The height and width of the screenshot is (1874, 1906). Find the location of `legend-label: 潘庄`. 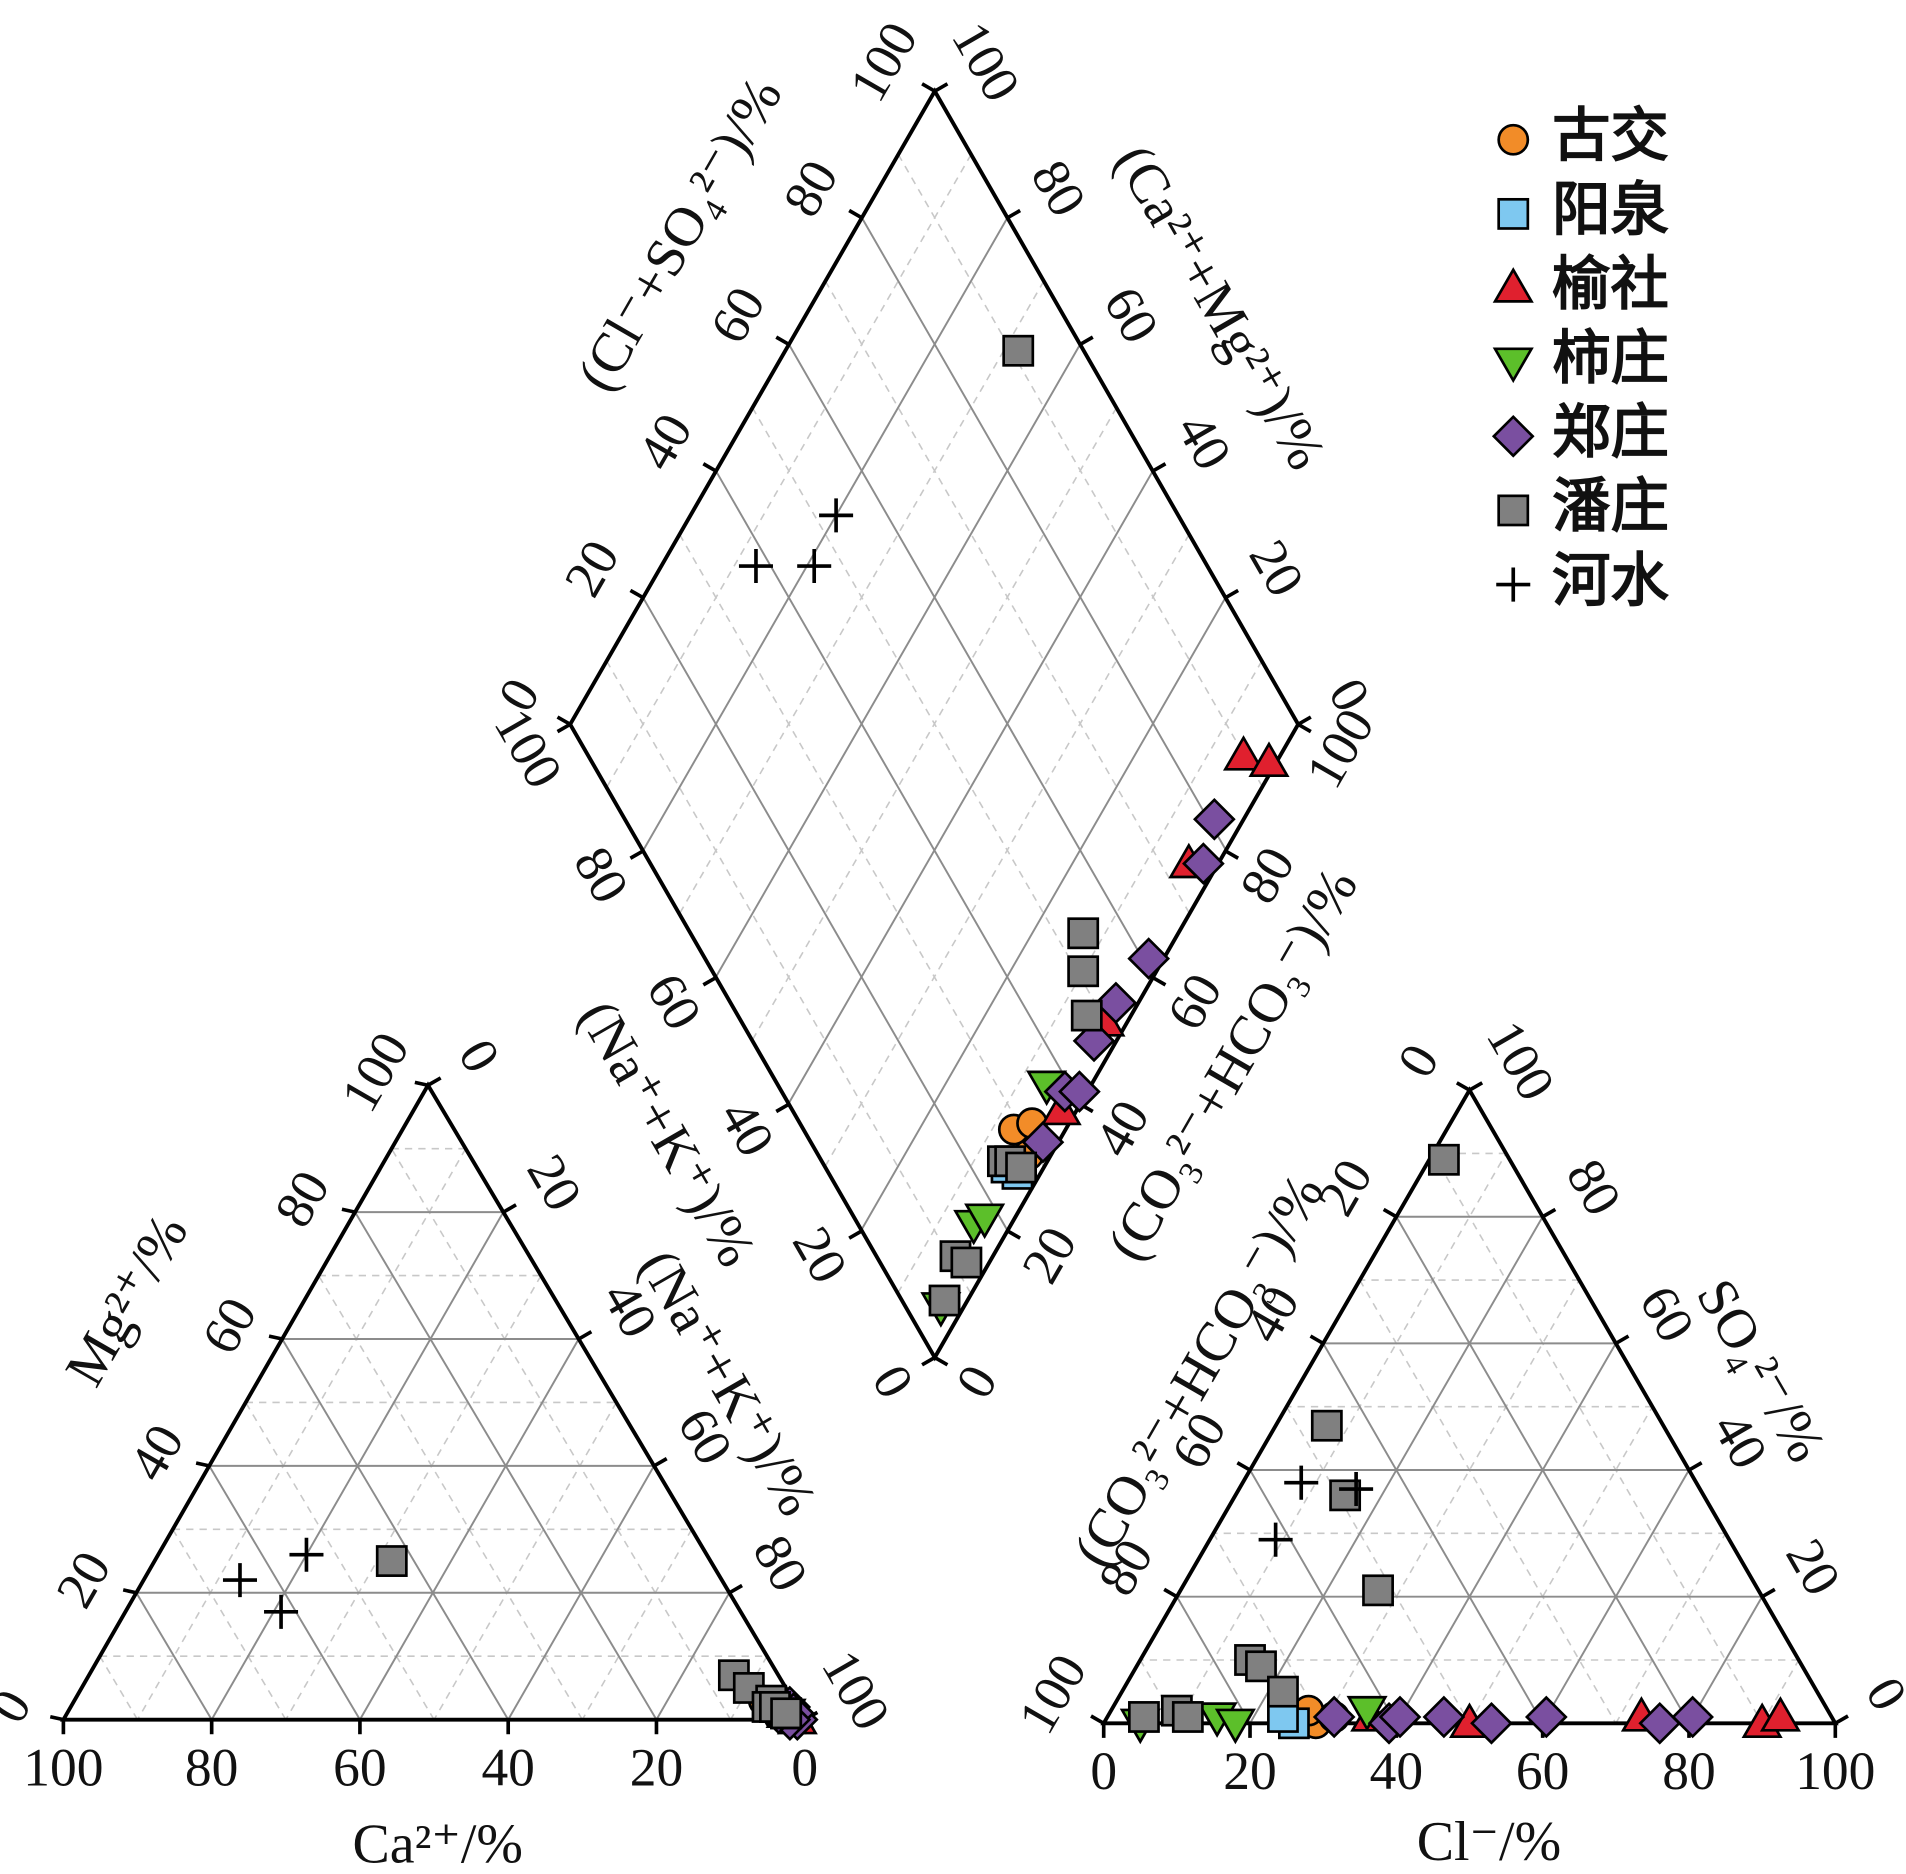

legend-label: 潘庄 is located at coordinates (1610, 506).